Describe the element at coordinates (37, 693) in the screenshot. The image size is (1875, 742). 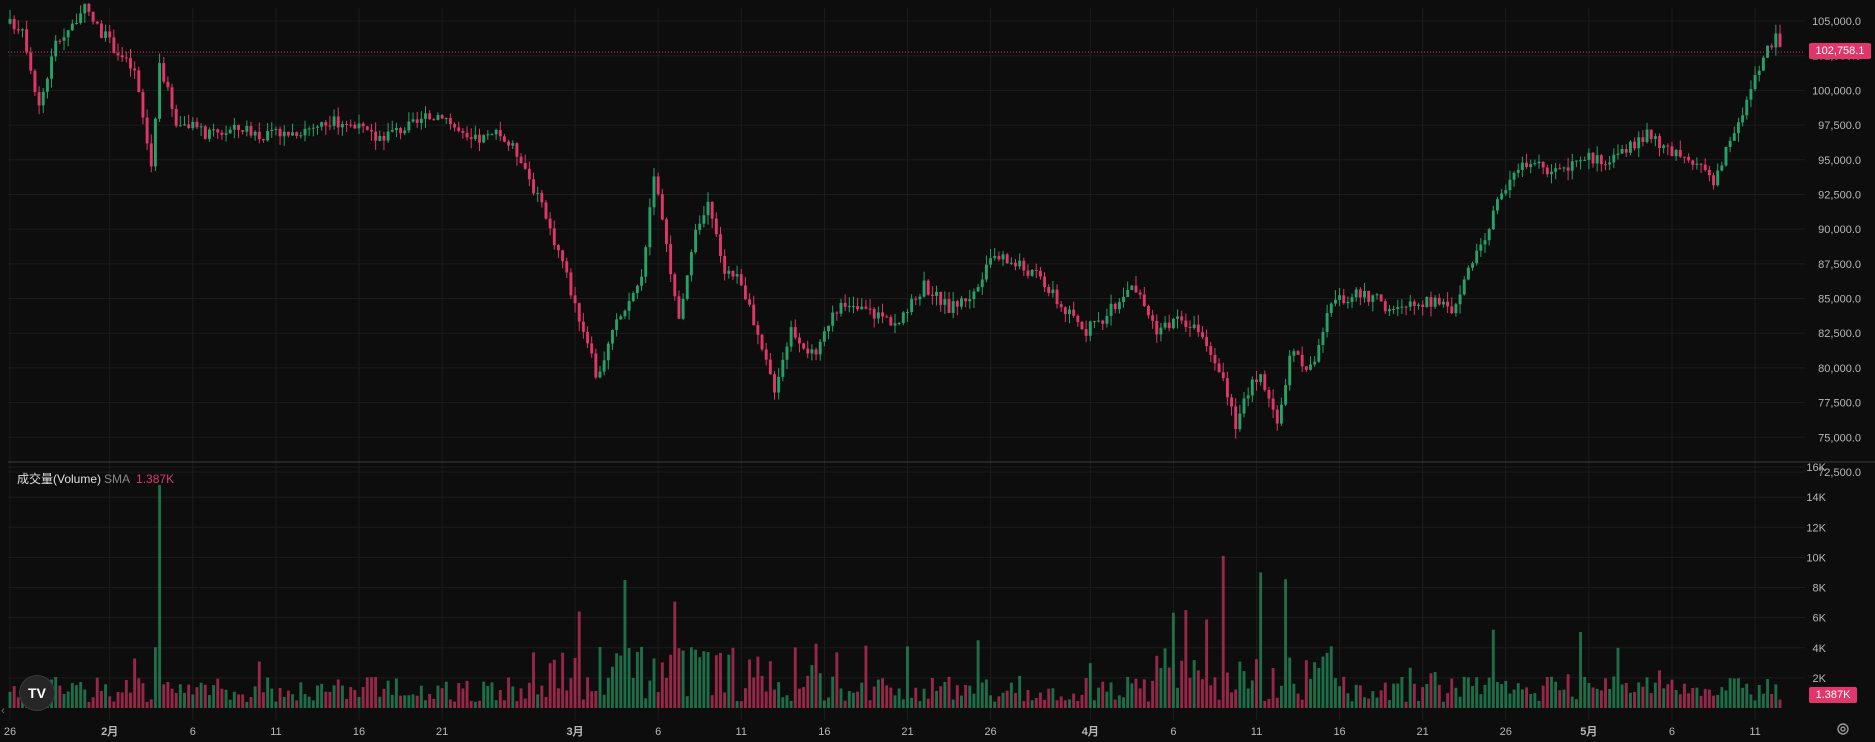
I see `tradingview-logo: TV` at that location.